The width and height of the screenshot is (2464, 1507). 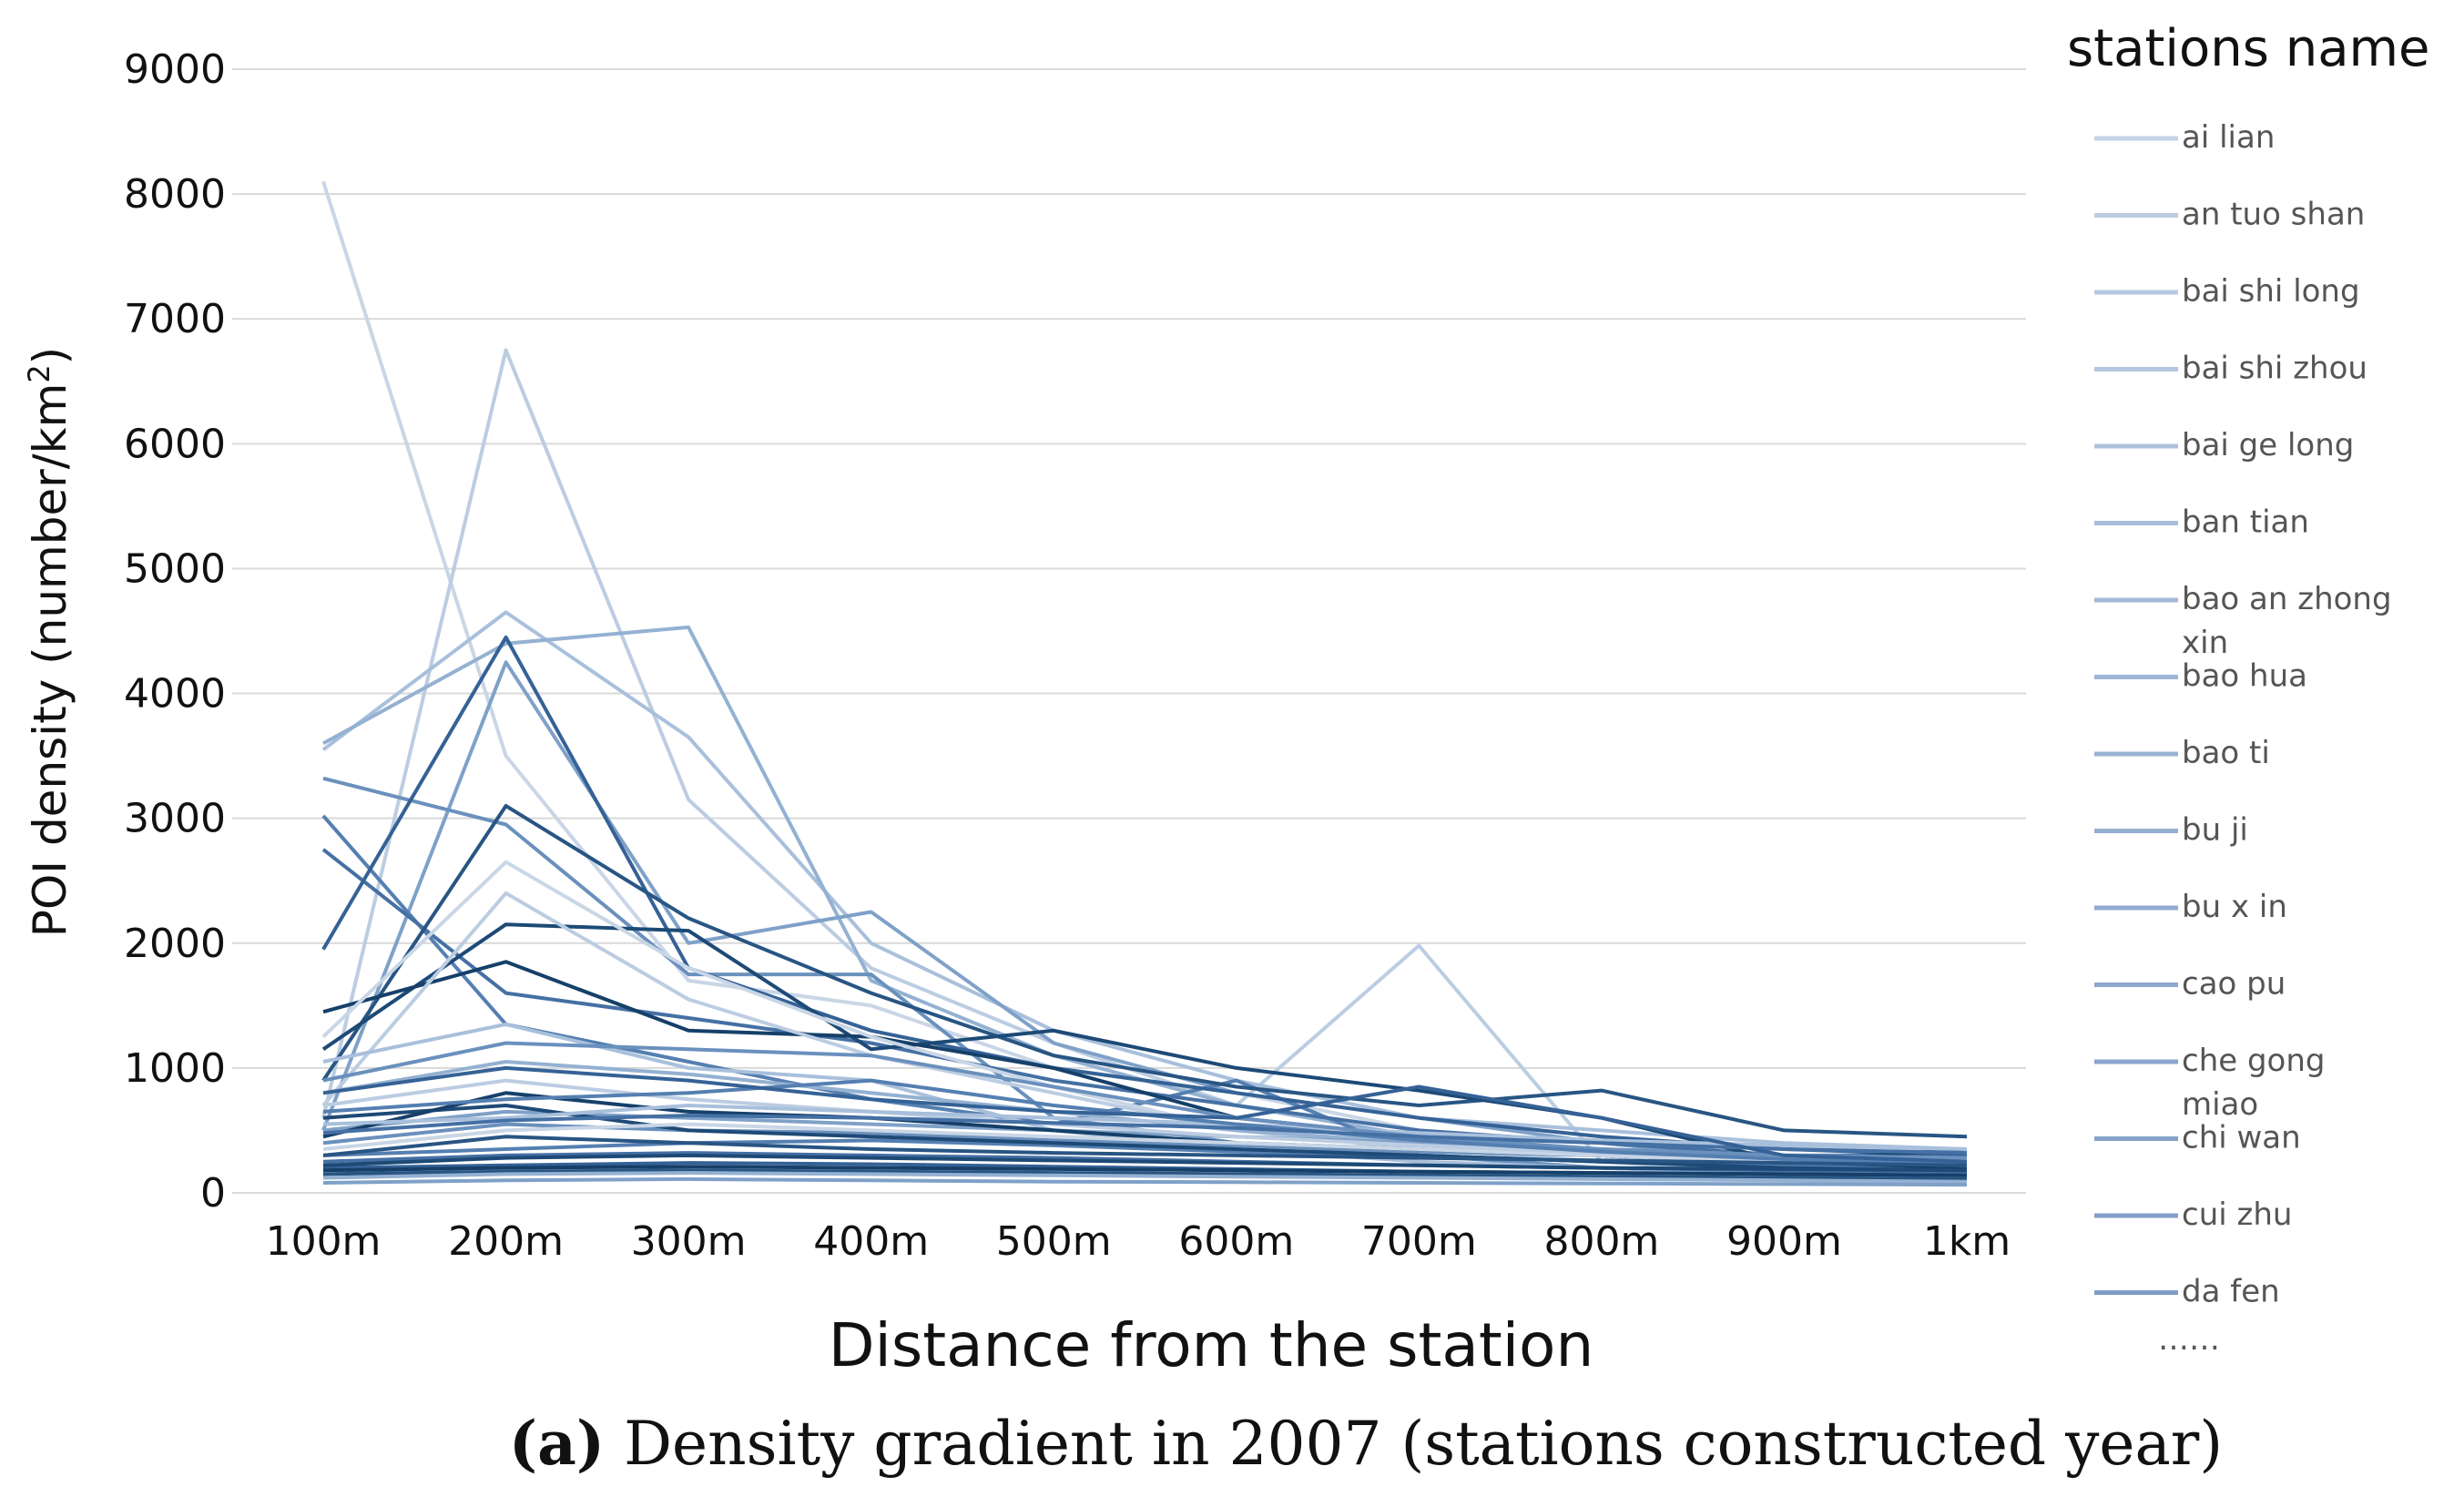 What do you see at coordinates (1145, 1151) in the screenshot?
I see `series-line-s34` at bounding box center [1145, 1151].